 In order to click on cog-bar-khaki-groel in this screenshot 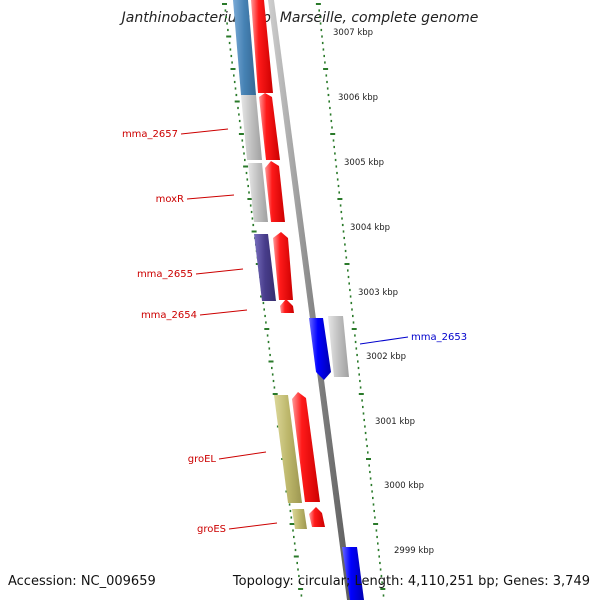, I will do `click(288, 449)`.